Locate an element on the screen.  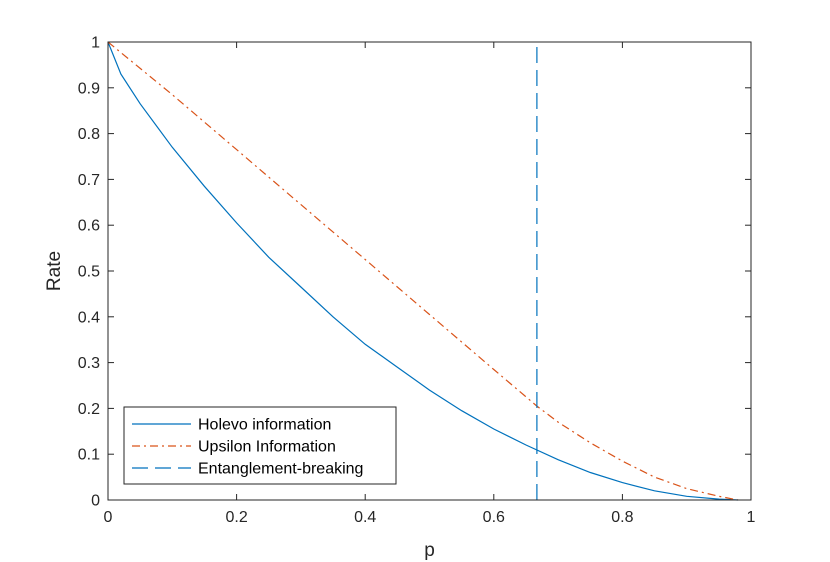
x-tick-label: 0.4 is located at coordinates (365, 517).